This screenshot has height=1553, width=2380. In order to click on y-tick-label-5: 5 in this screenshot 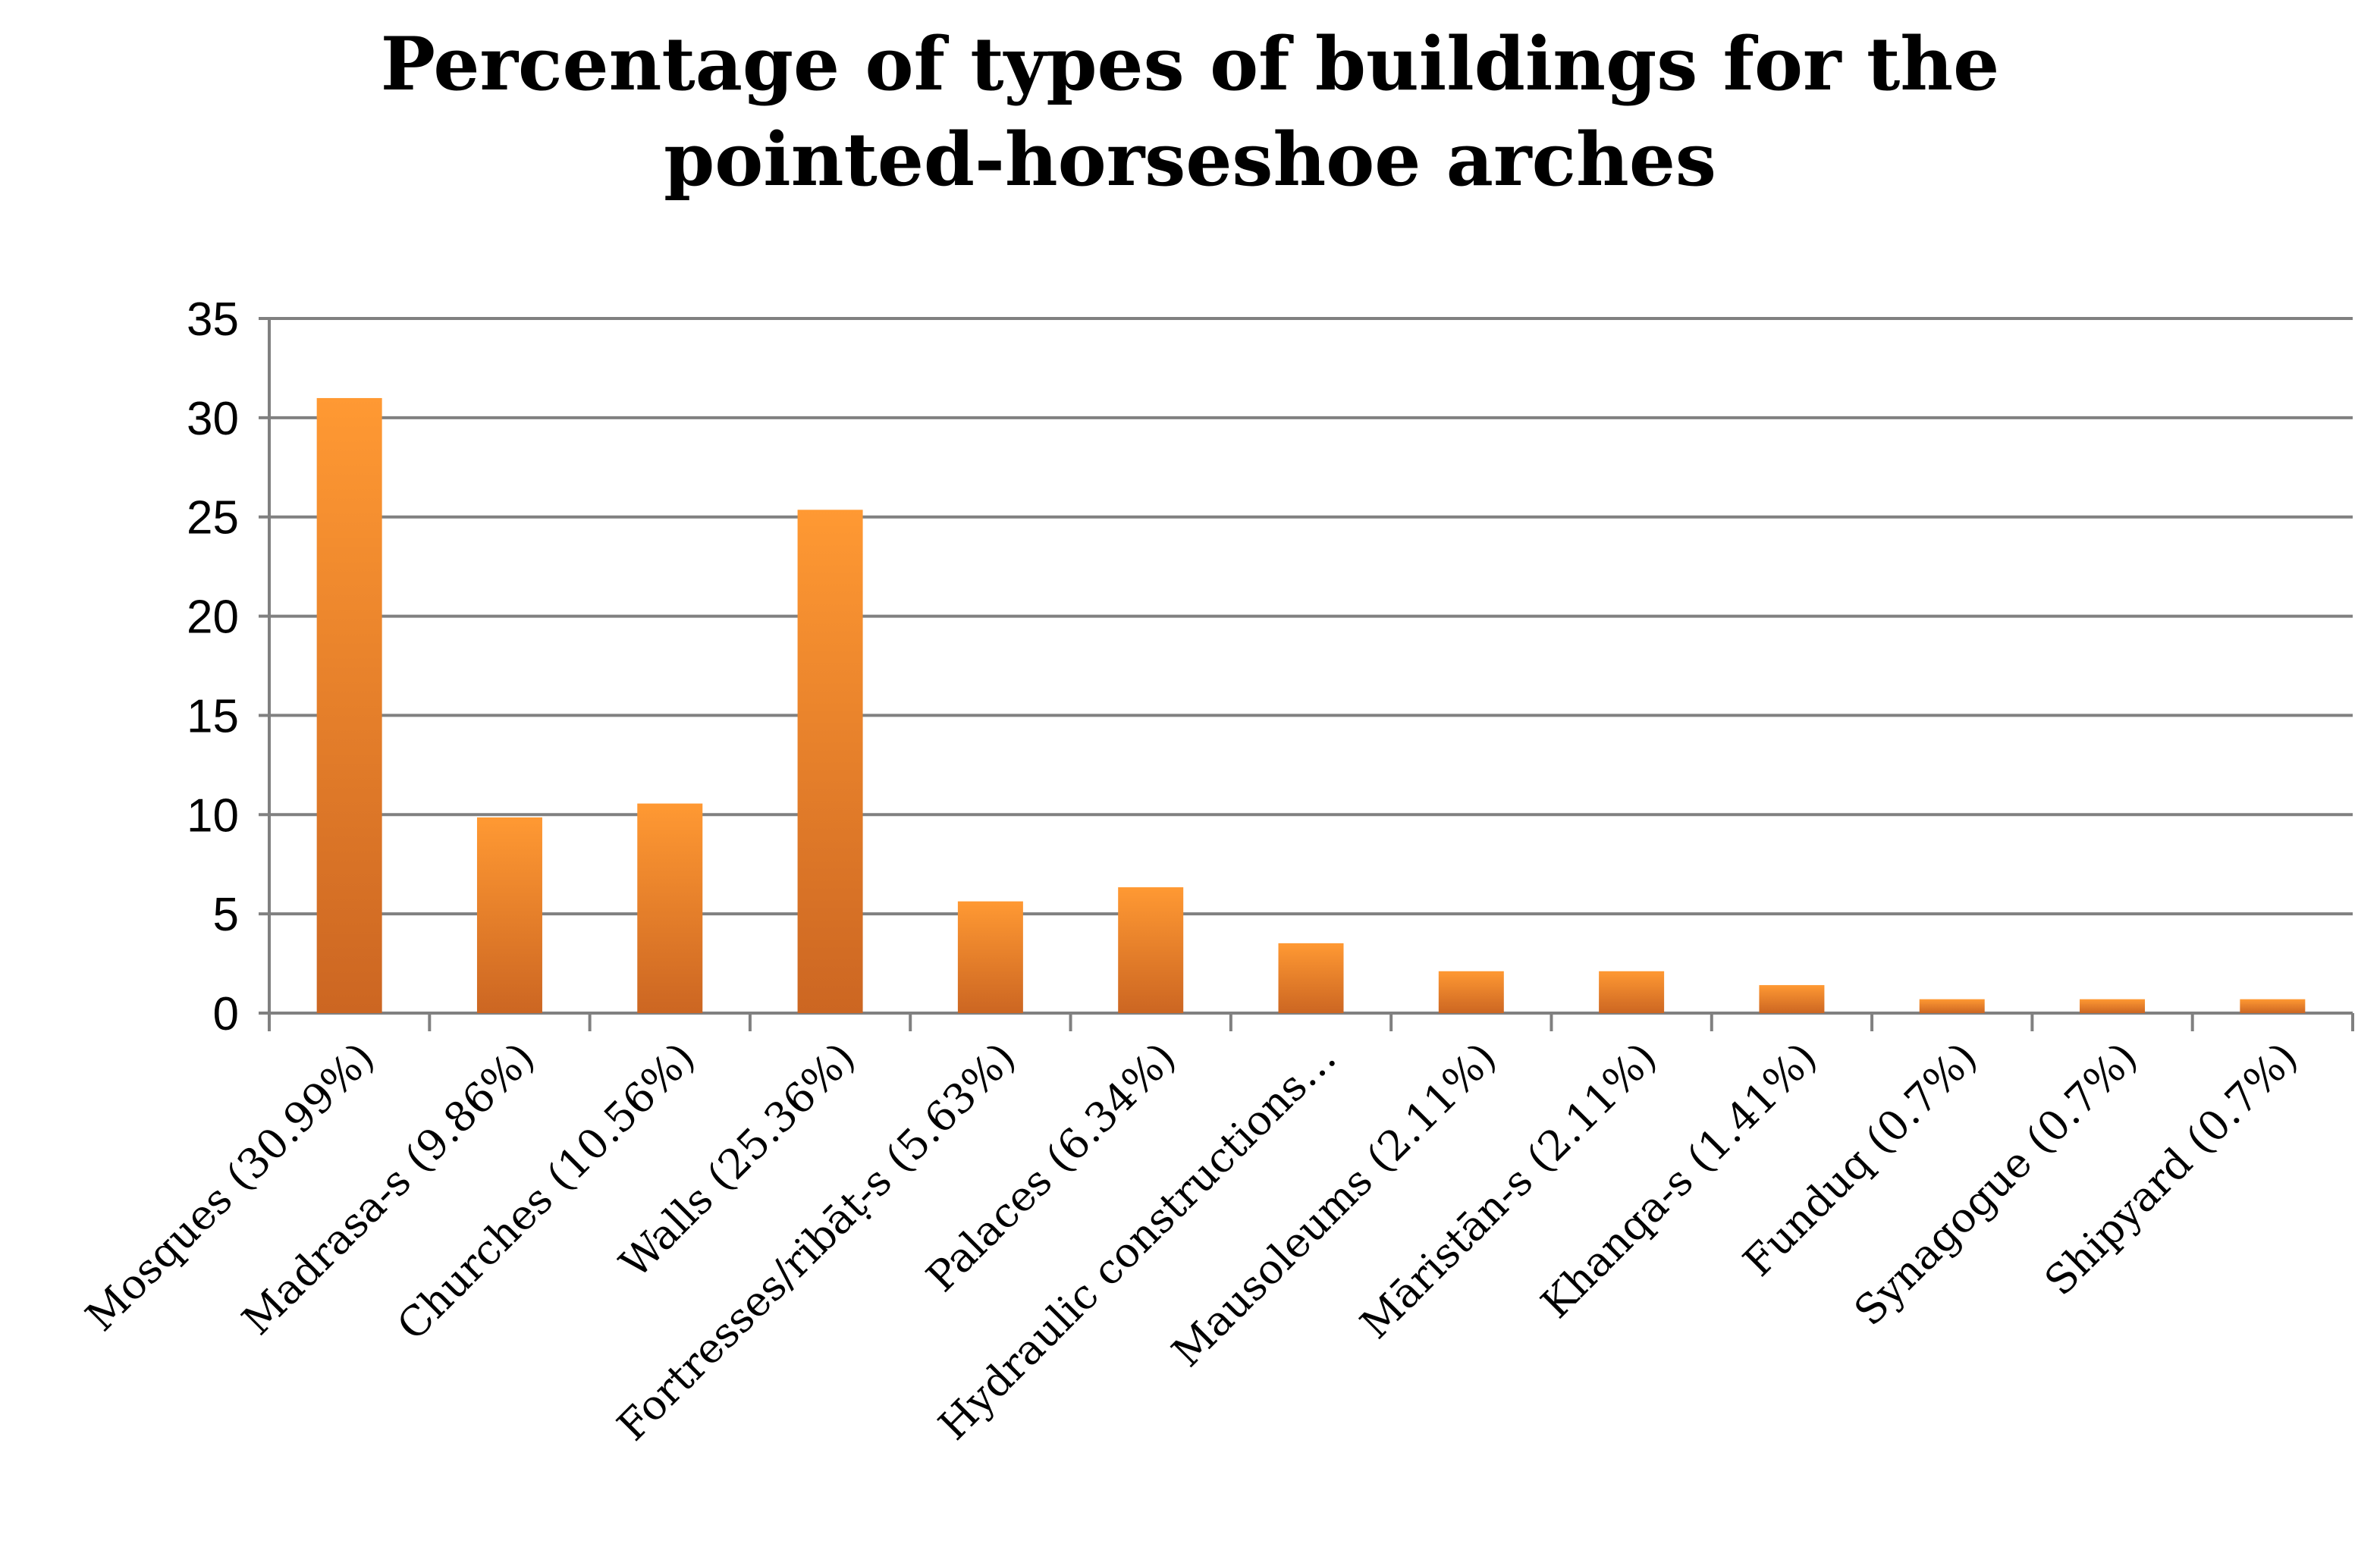, I will do `click(226, 915)`.